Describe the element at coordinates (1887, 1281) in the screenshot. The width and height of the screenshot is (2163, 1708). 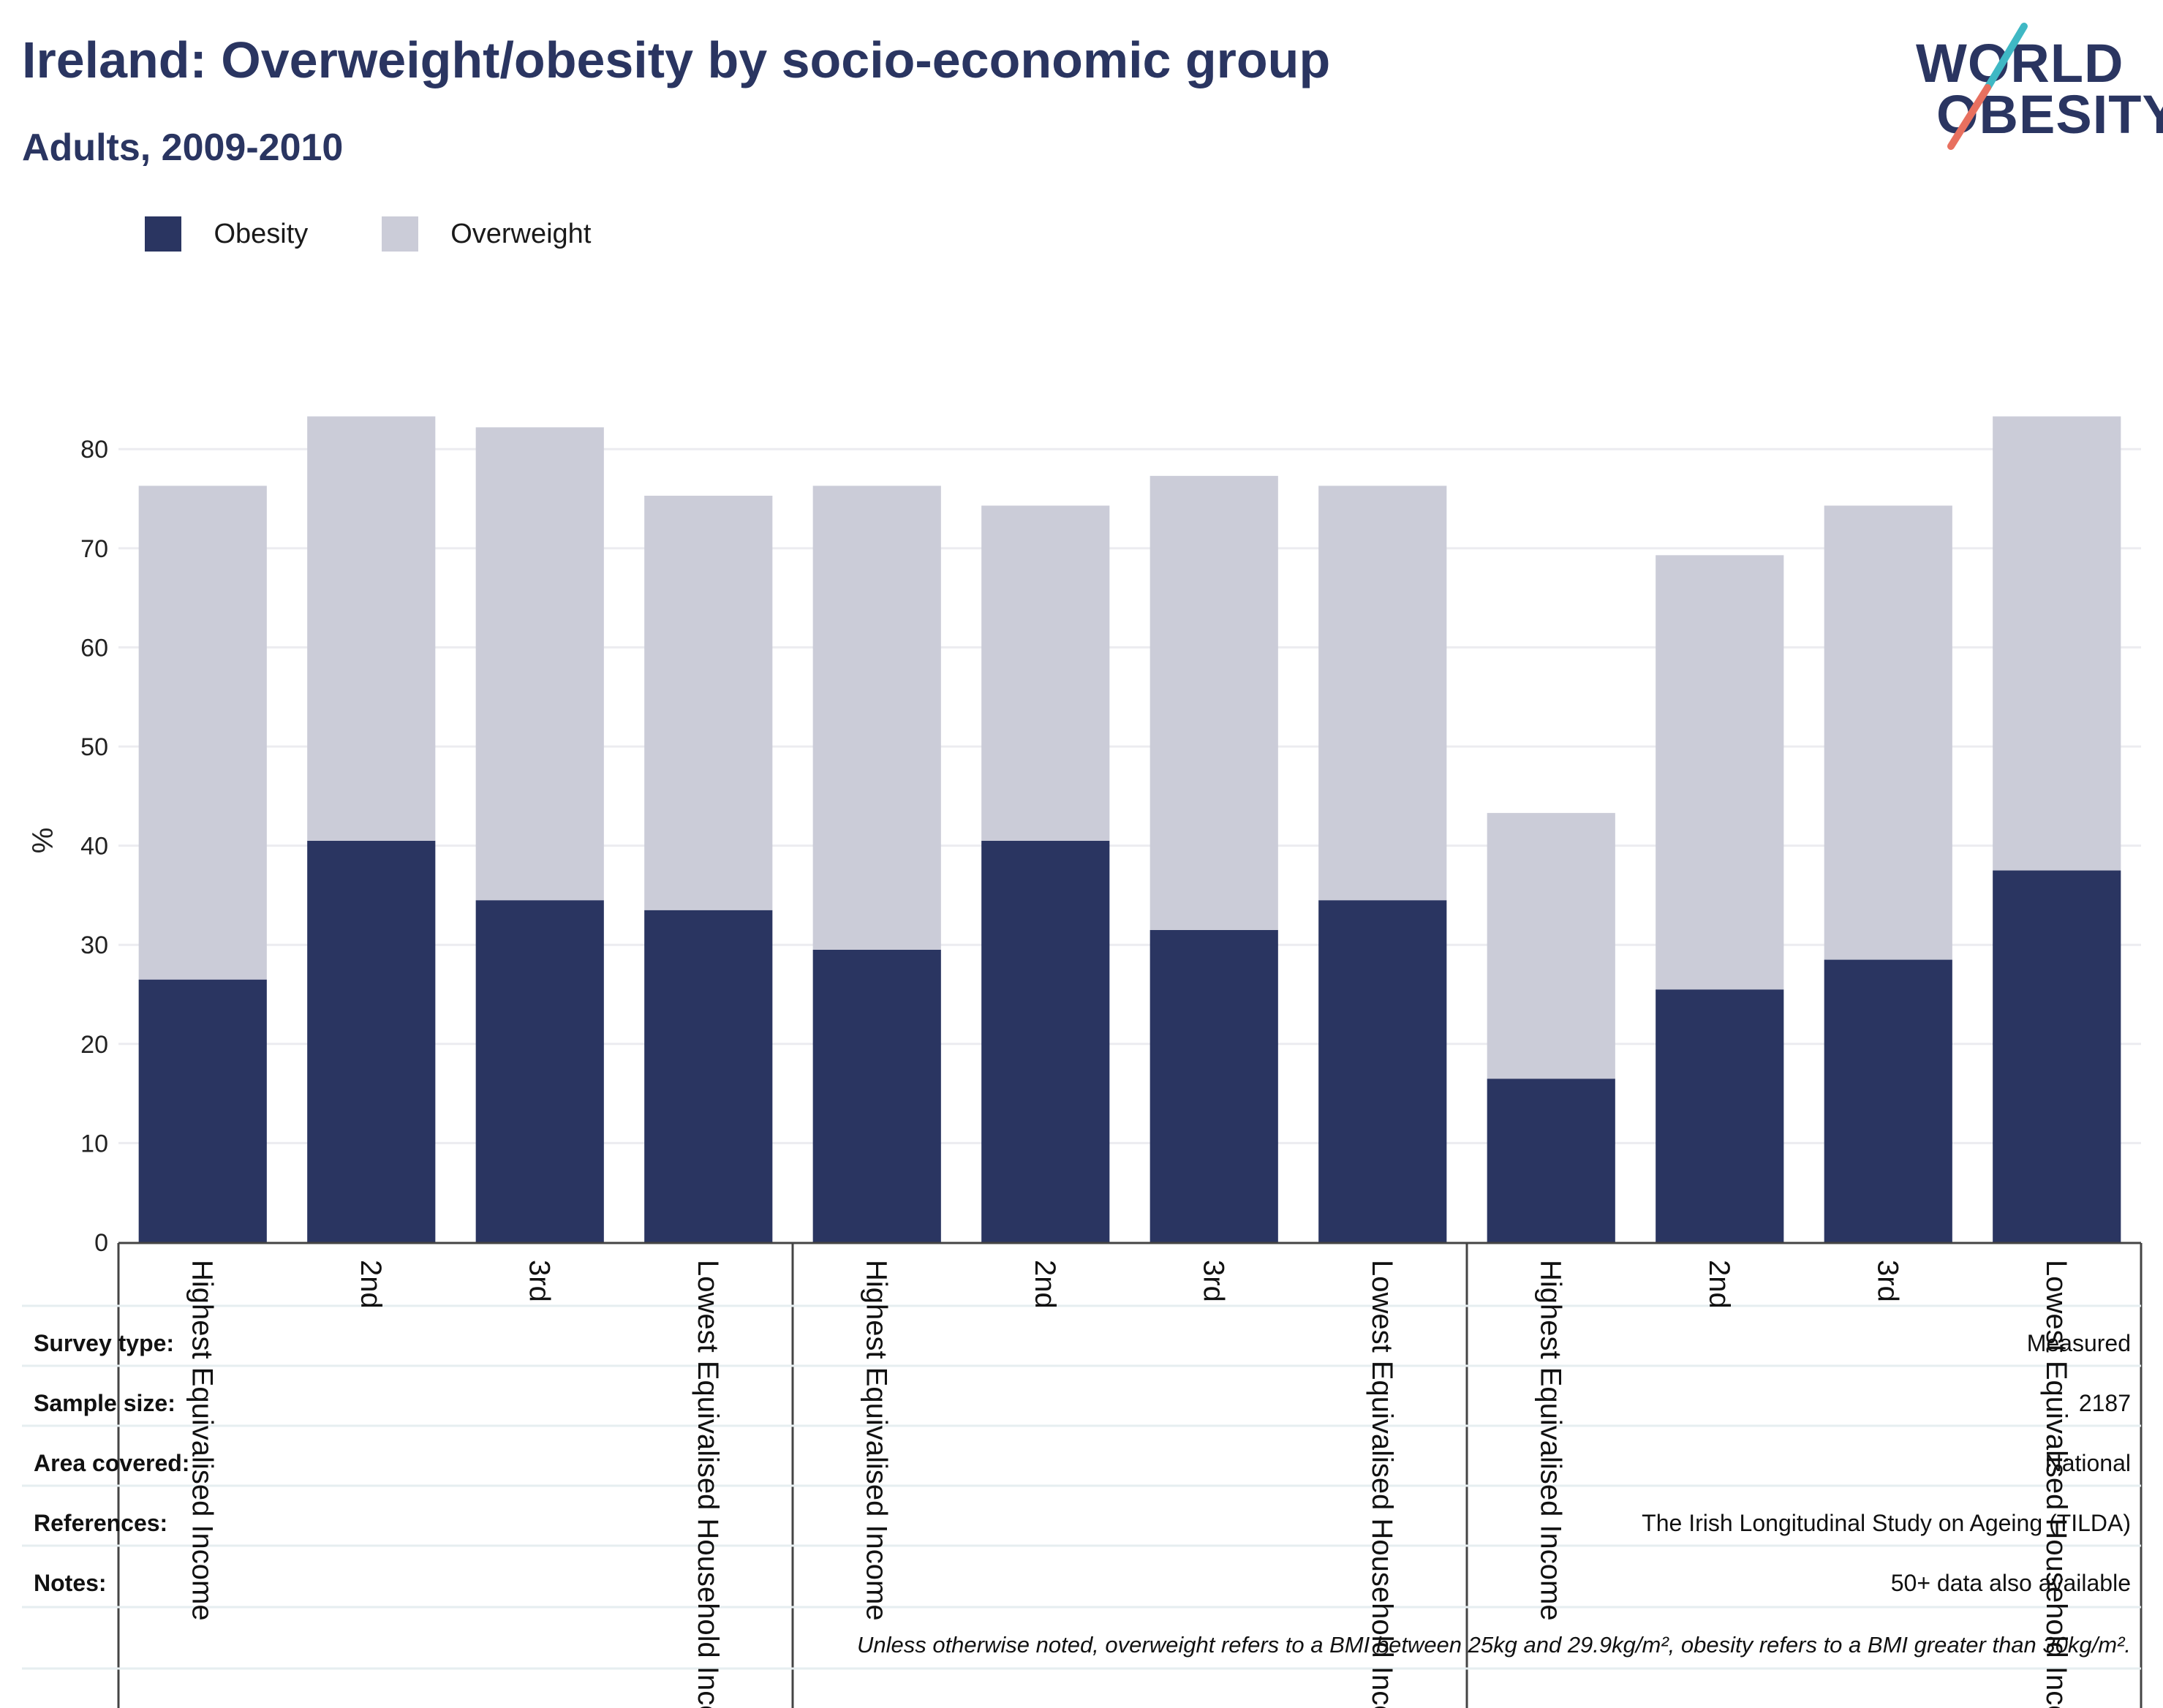
I see `x-tick-label-11: 3rd` at that location.